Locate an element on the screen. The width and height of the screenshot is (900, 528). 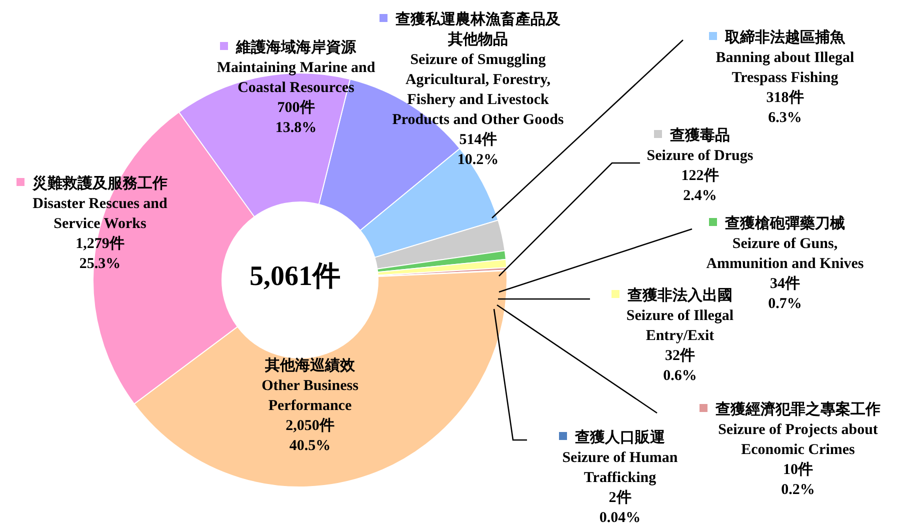
data-label: 10件 0.2% is located at coordinates (798, 479).